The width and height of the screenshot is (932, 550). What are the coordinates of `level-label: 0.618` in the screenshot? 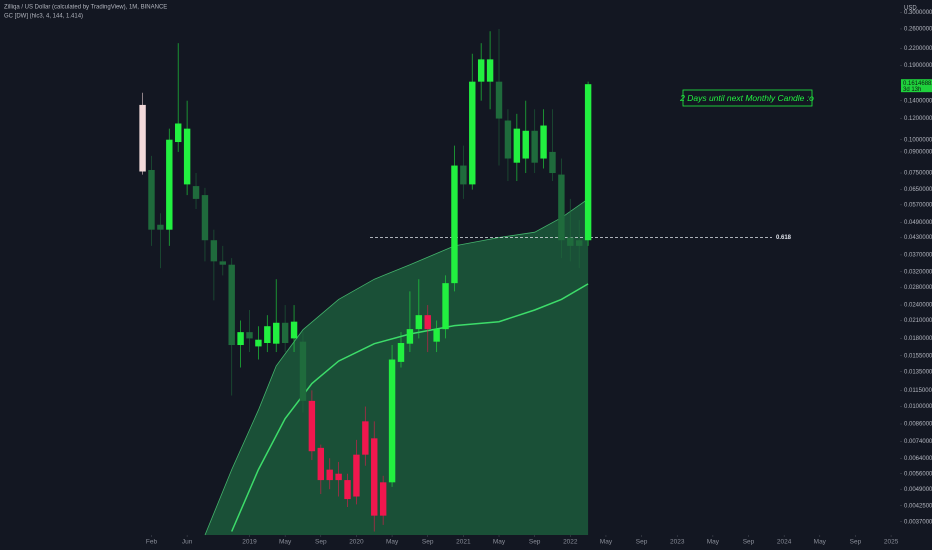 It's located at (784, 238).